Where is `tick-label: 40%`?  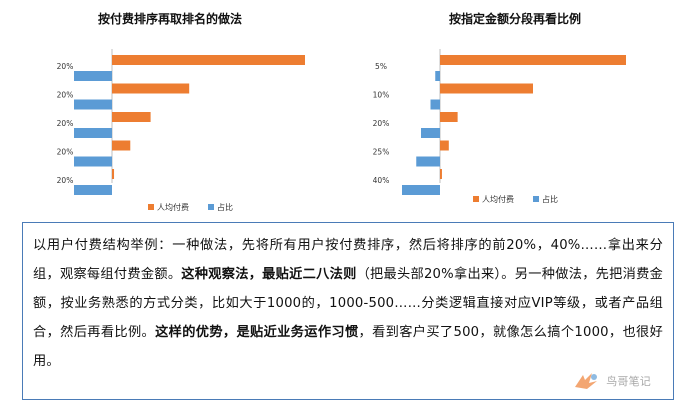
tick-label: 40% is located at coordinates (381, 180).